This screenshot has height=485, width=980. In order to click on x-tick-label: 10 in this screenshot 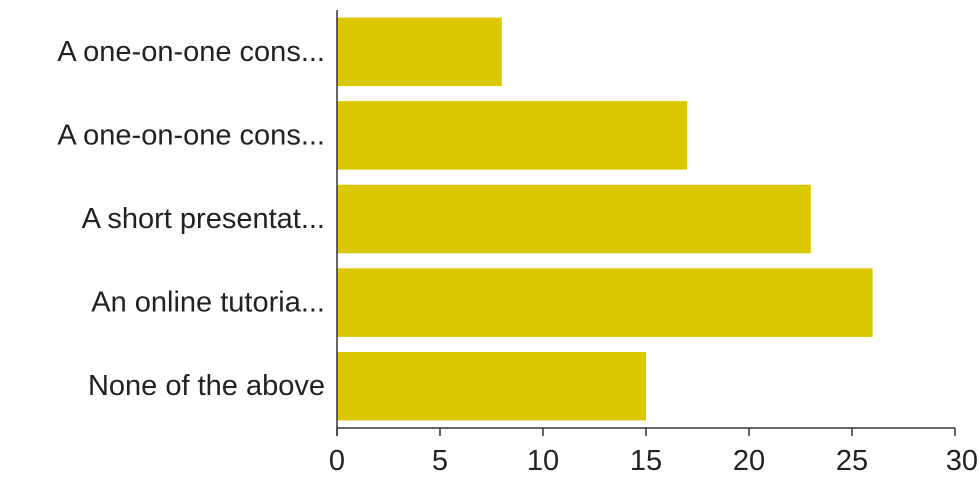, I will do `click(543, 461)`.